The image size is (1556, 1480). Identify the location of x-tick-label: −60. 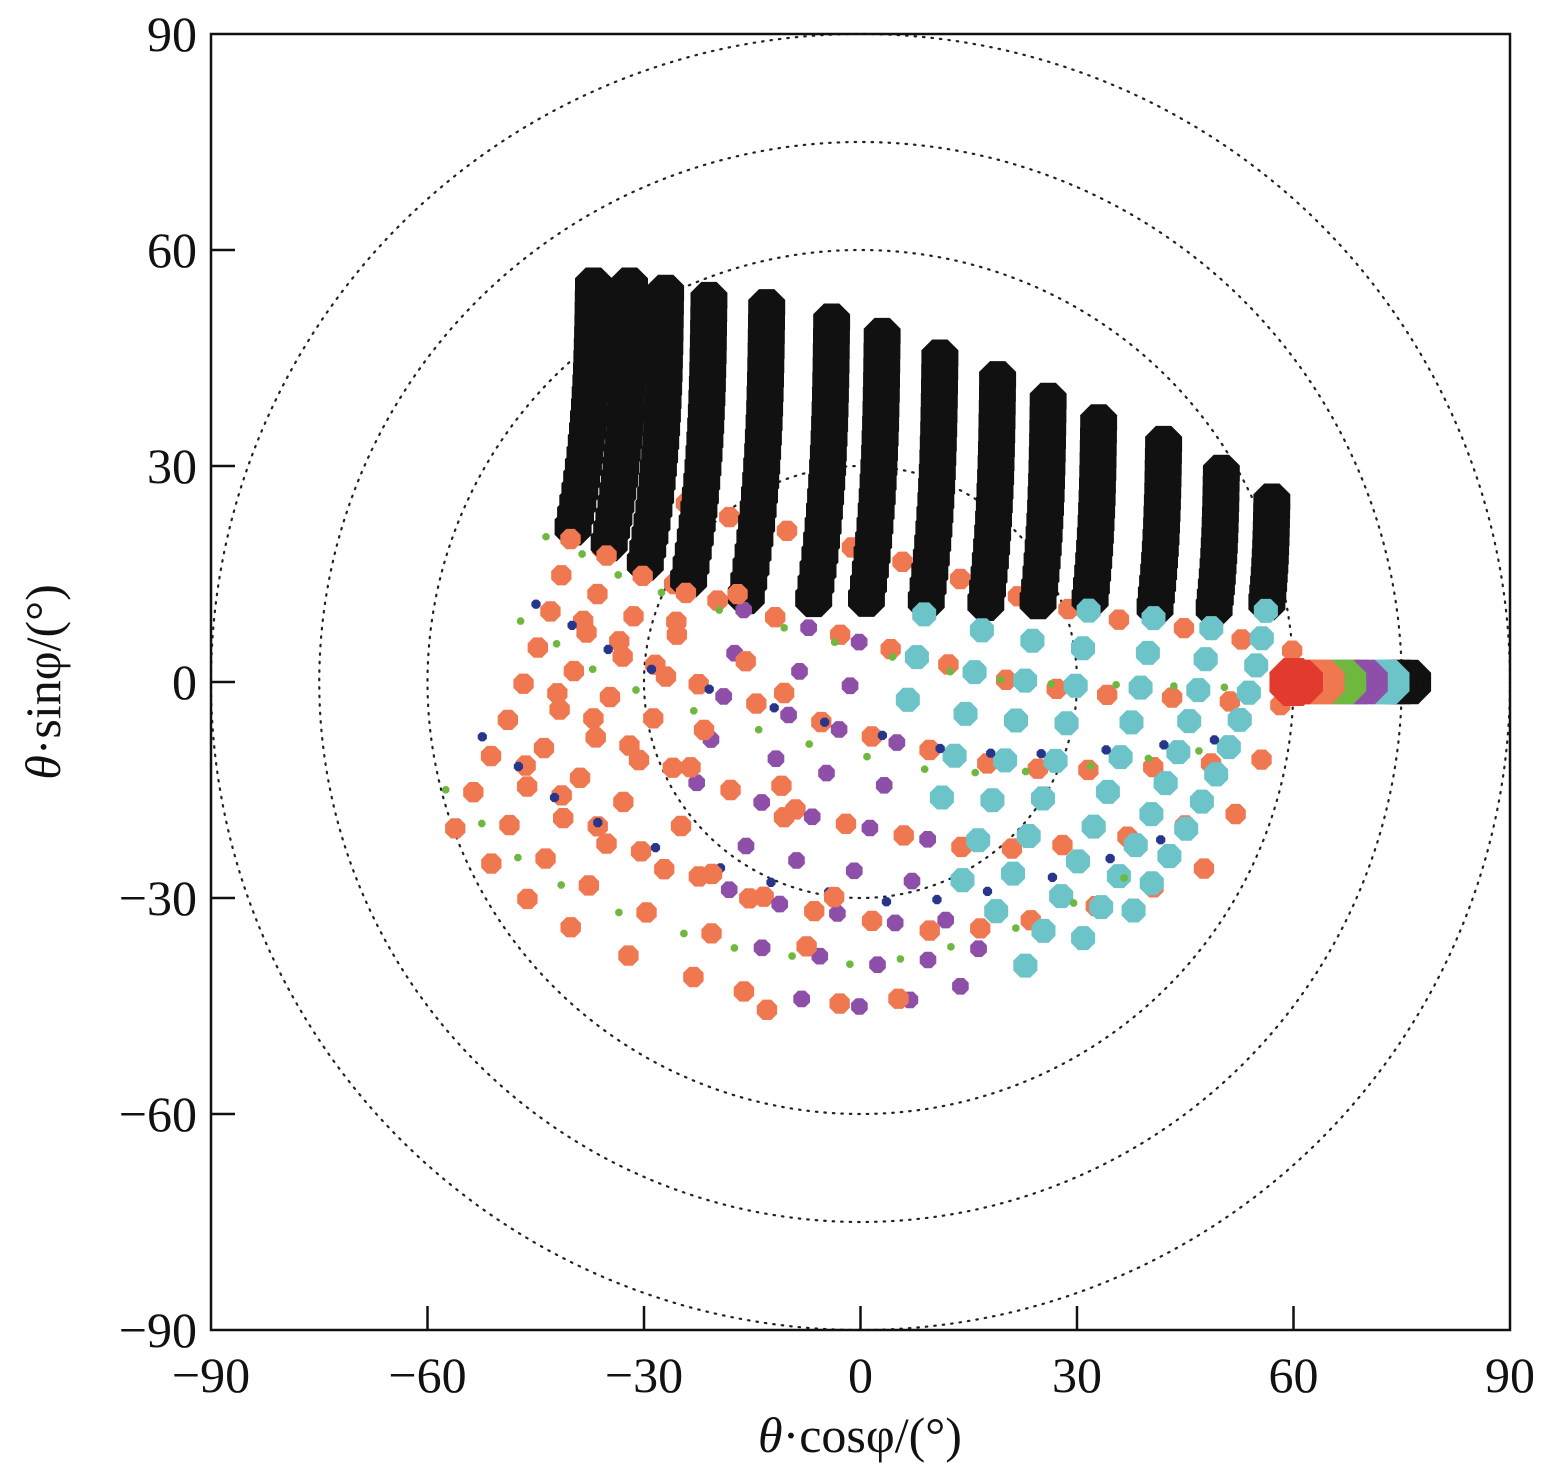
(427, 1375).